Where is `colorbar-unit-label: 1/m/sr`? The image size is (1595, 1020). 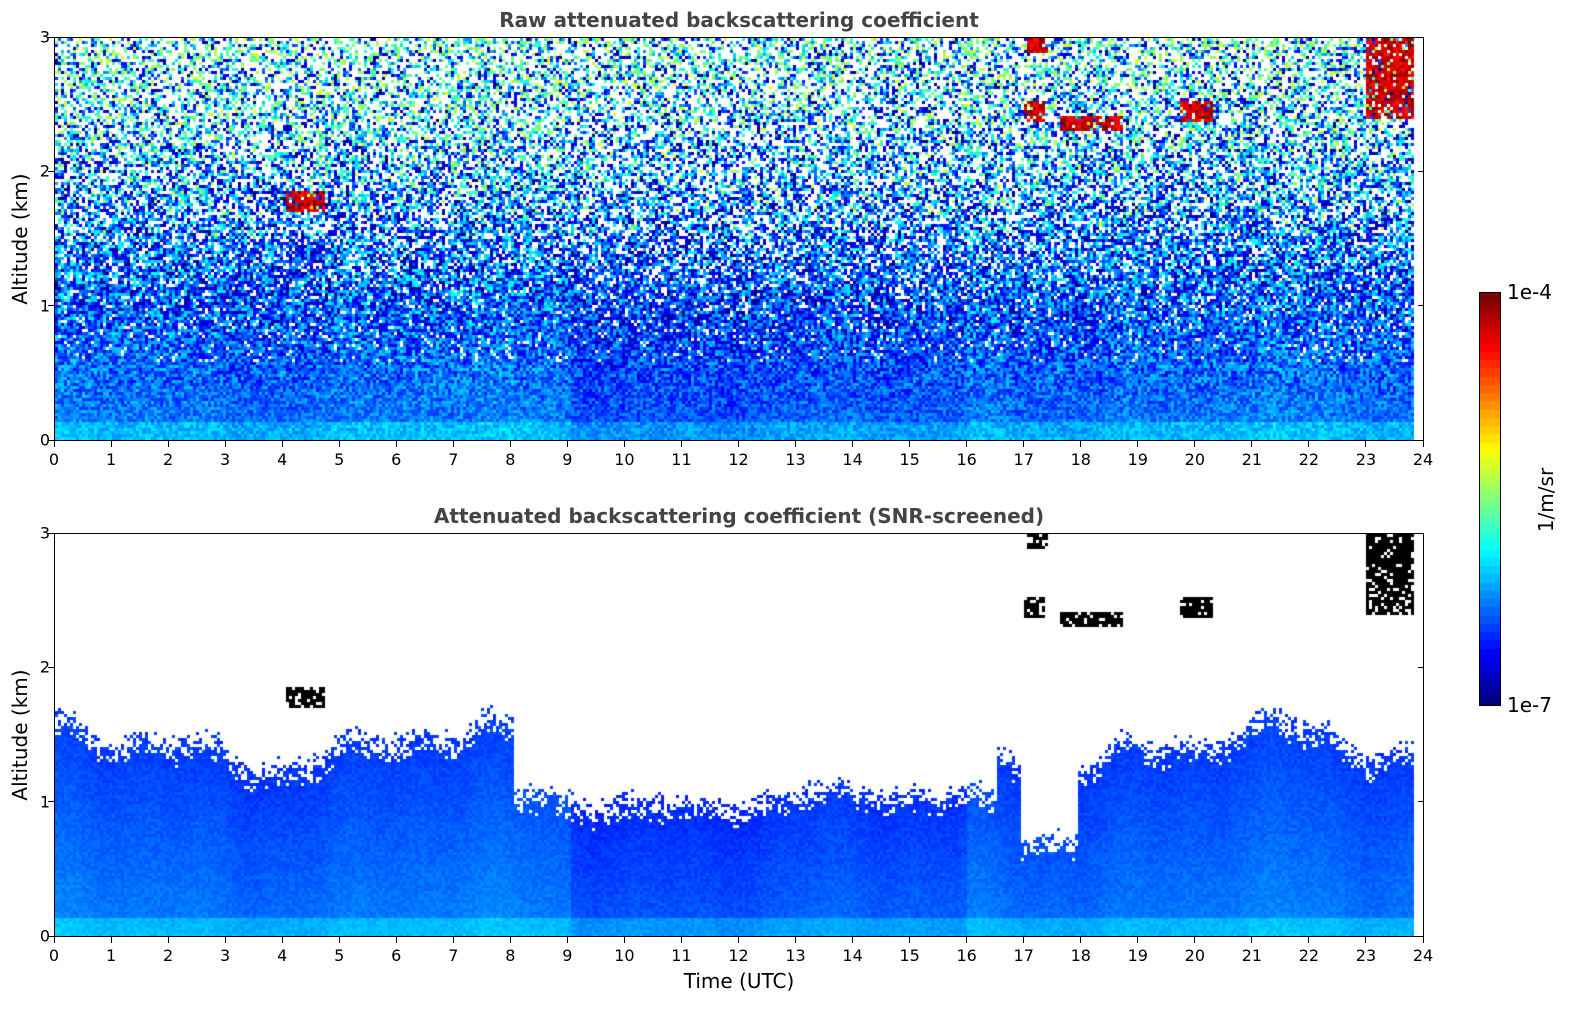 colorbar-unit-label: 1/m/sr is located at coordinates (1546, 500).